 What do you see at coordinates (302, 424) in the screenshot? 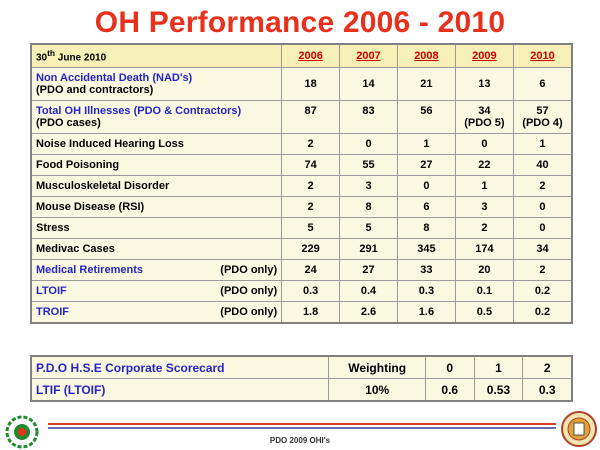
I see `footer-band-red` at bounding box center [302, 424].